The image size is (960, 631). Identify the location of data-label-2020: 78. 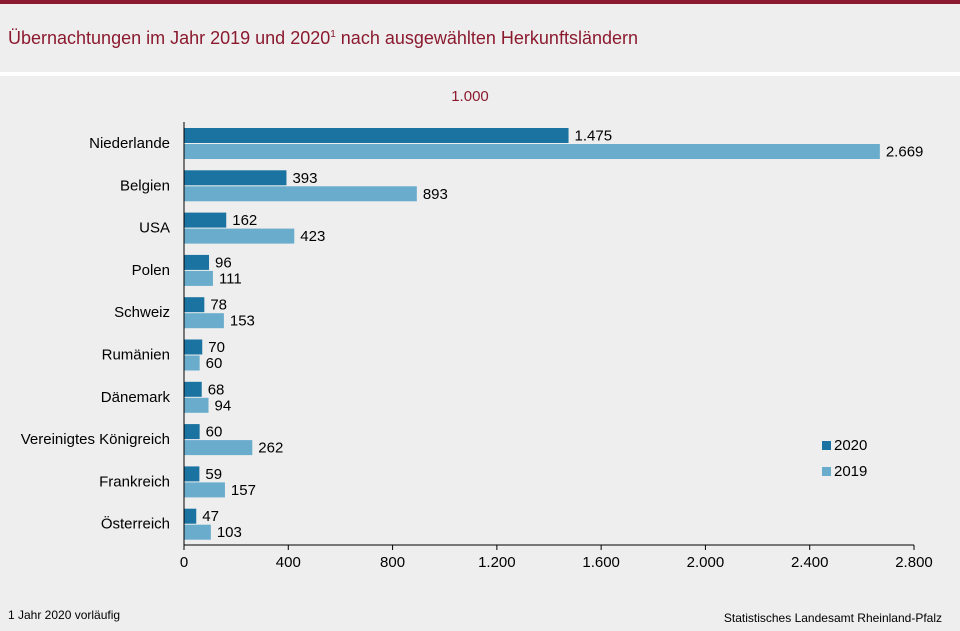
(218, 305).